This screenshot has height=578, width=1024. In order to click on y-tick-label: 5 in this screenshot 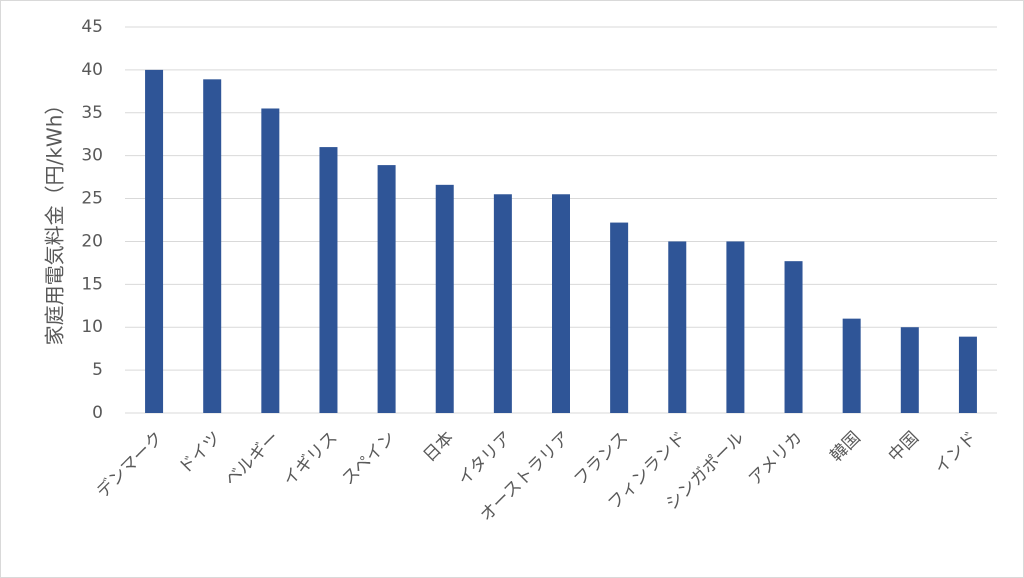, I will do `click(97, 370)`.